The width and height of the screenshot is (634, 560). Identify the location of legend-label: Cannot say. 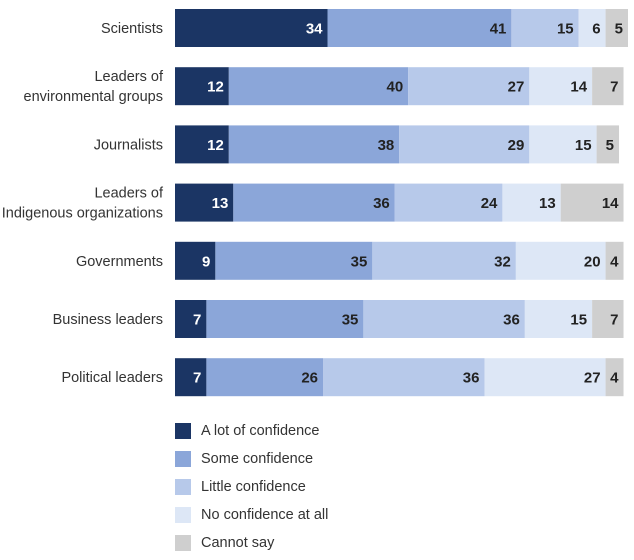
(238, 543).